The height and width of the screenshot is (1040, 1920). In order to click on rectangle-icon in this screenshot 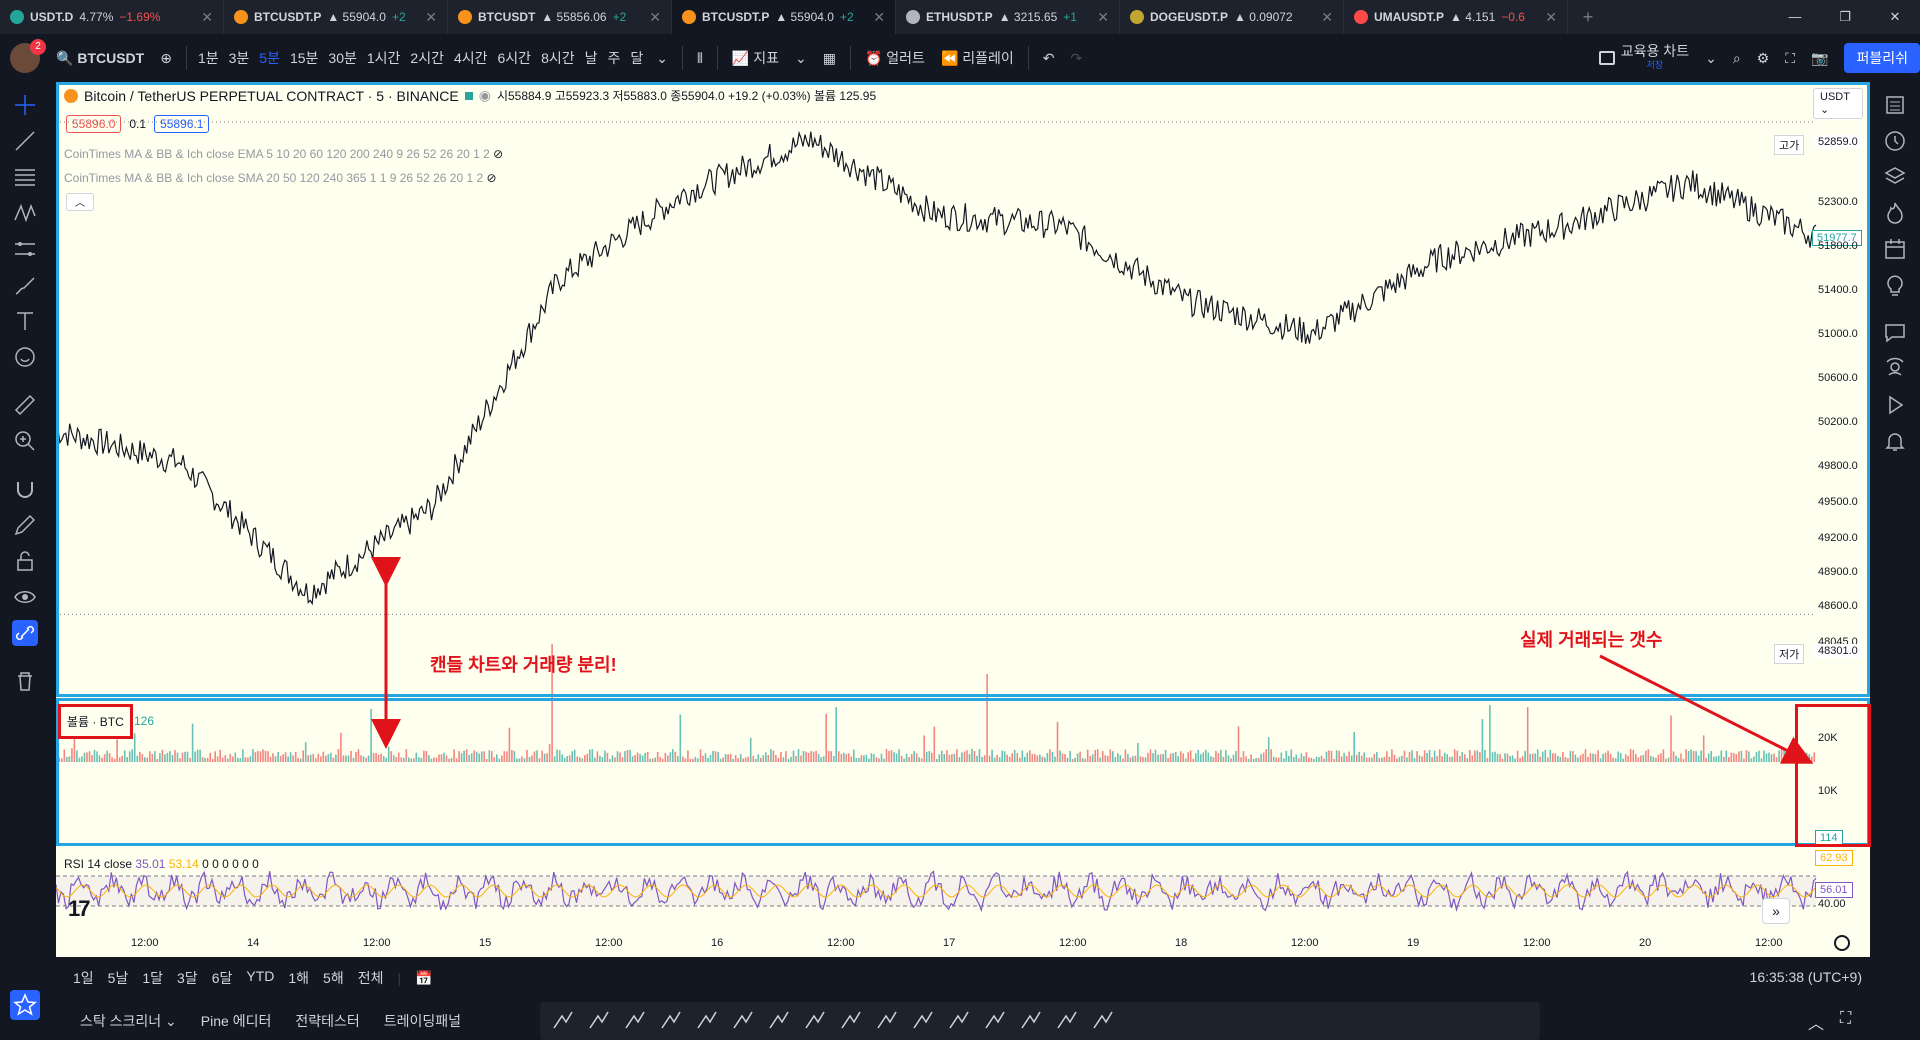, I will do `click(851, 1021)`.